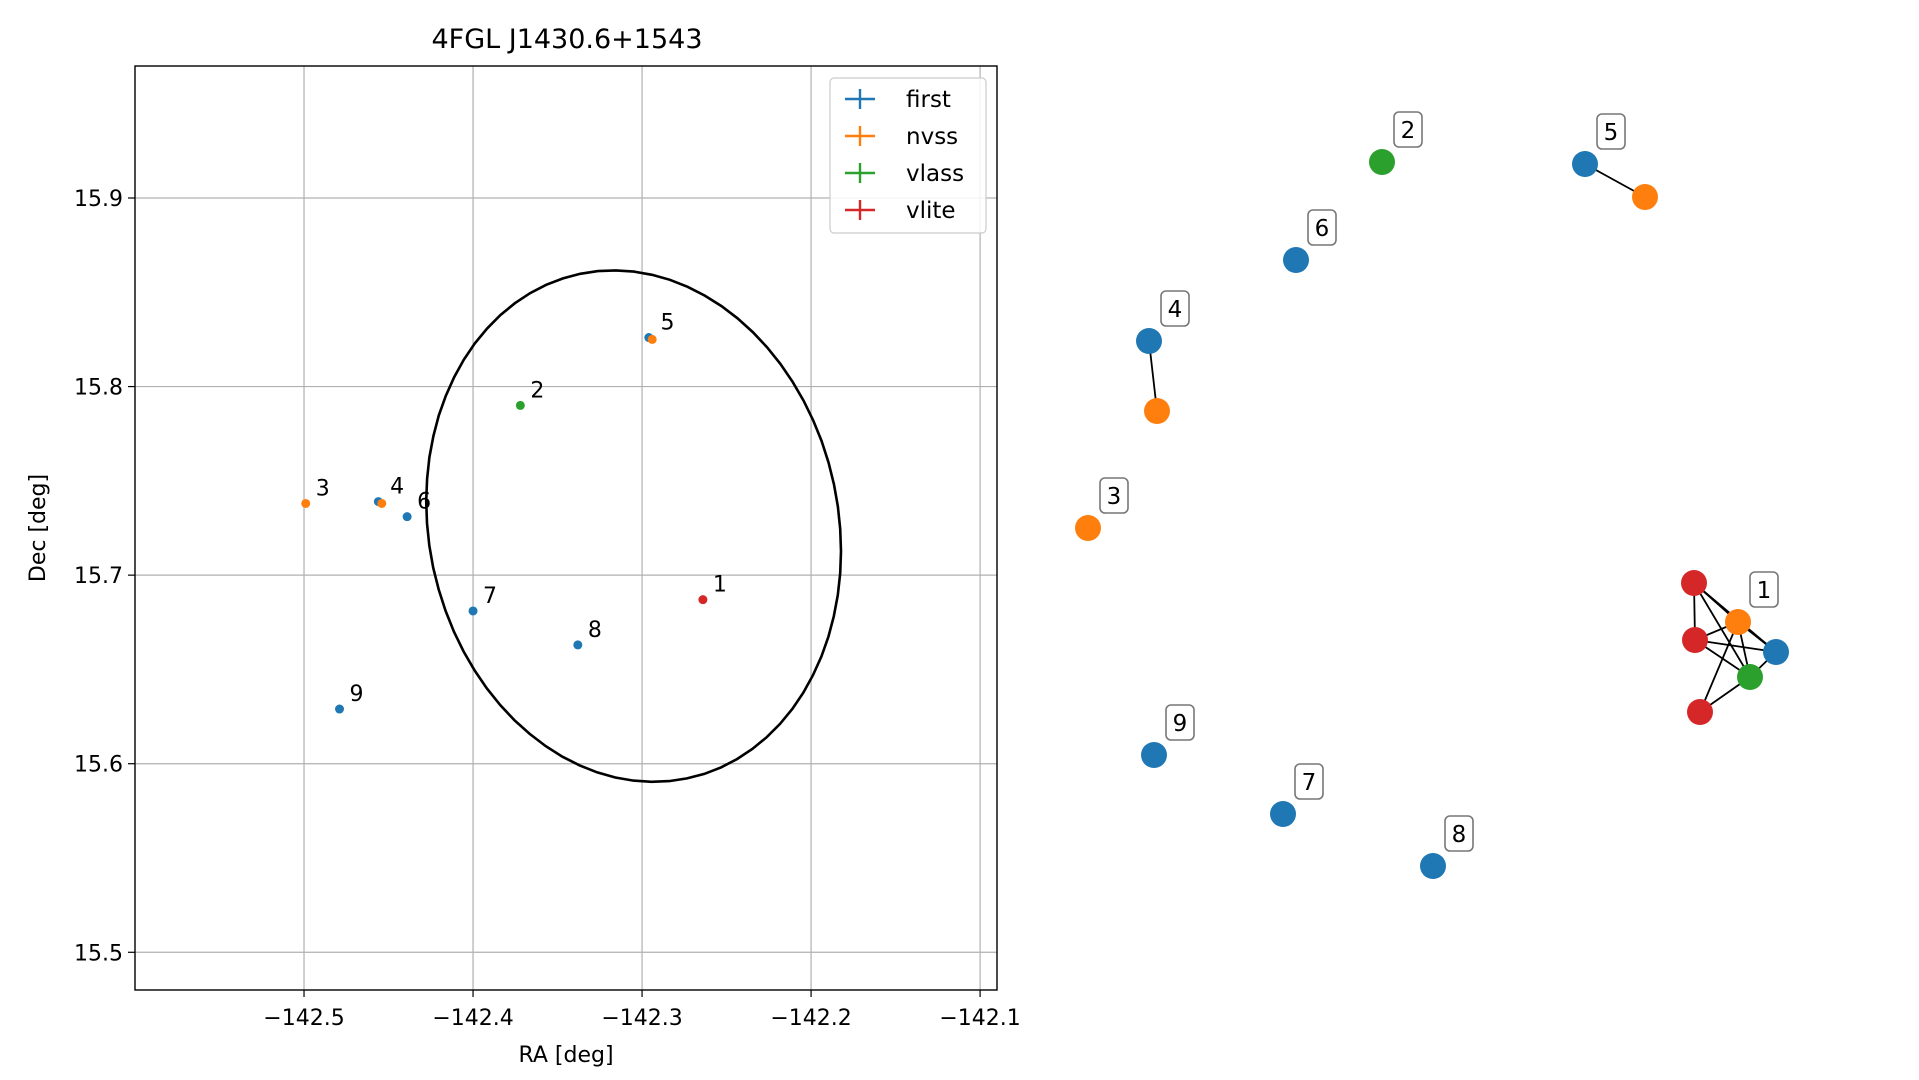 The height and width of the screenshot is (1080, 1919). I want to click on legend: first nvss vlass vlite, so click(908, 155).